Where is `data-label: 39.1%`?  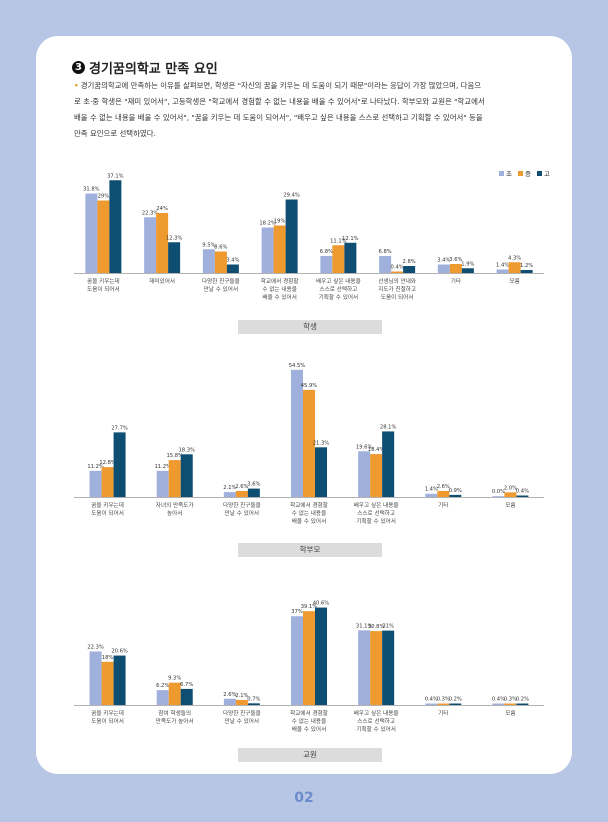
data-label: 39.1% is located at coordinates (309, 607).